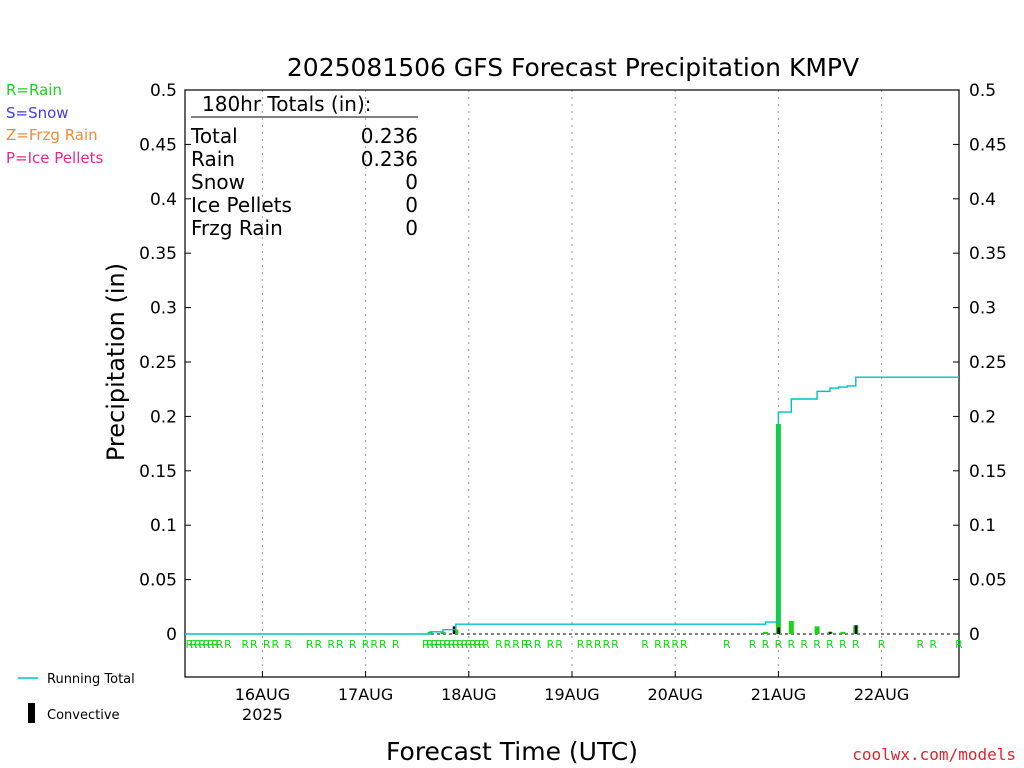  Describe the element at coordinates (37, 113) in the screenshot. I see `ptype-key-snow: S=Snow` at that location.